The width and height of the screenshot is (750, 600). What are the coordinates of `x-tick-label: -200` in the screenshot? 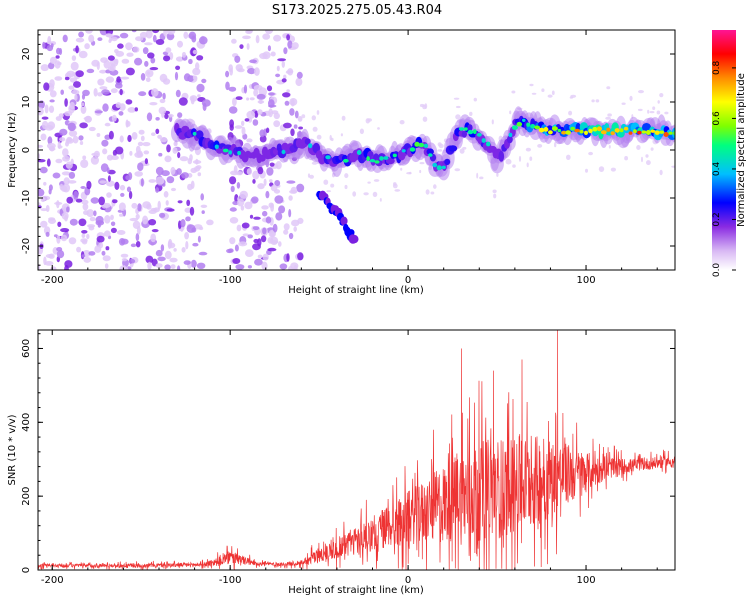 It's located at (52, 280).